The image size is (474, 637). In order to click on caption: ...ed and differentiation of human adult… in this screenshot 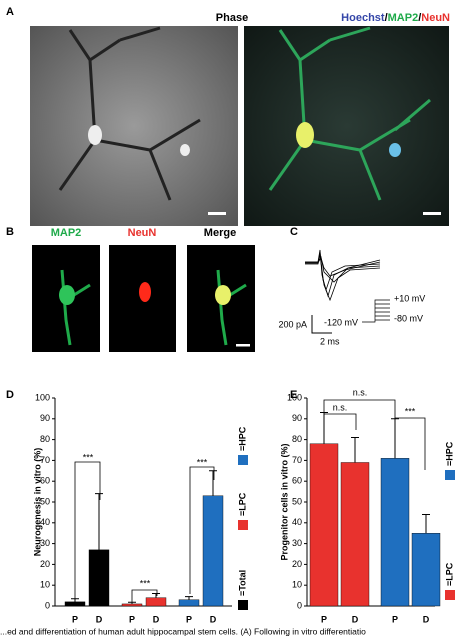, I will do `click(183, 631)`.